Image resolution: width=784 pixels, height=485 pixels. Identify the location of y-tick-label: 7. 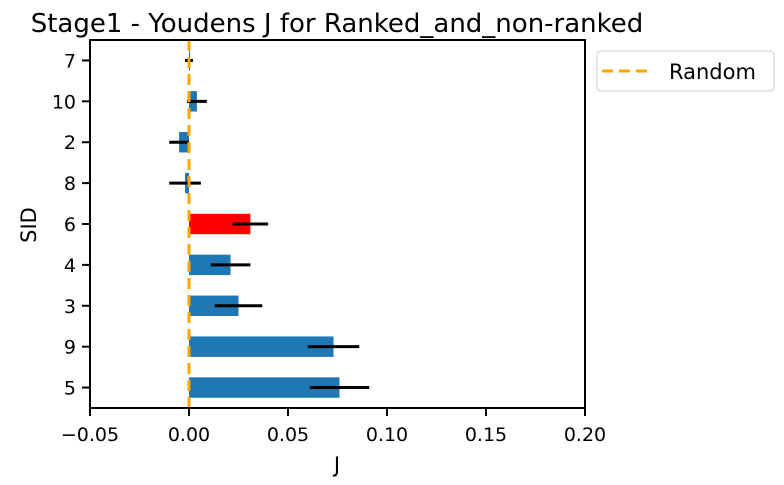
(70, 61).